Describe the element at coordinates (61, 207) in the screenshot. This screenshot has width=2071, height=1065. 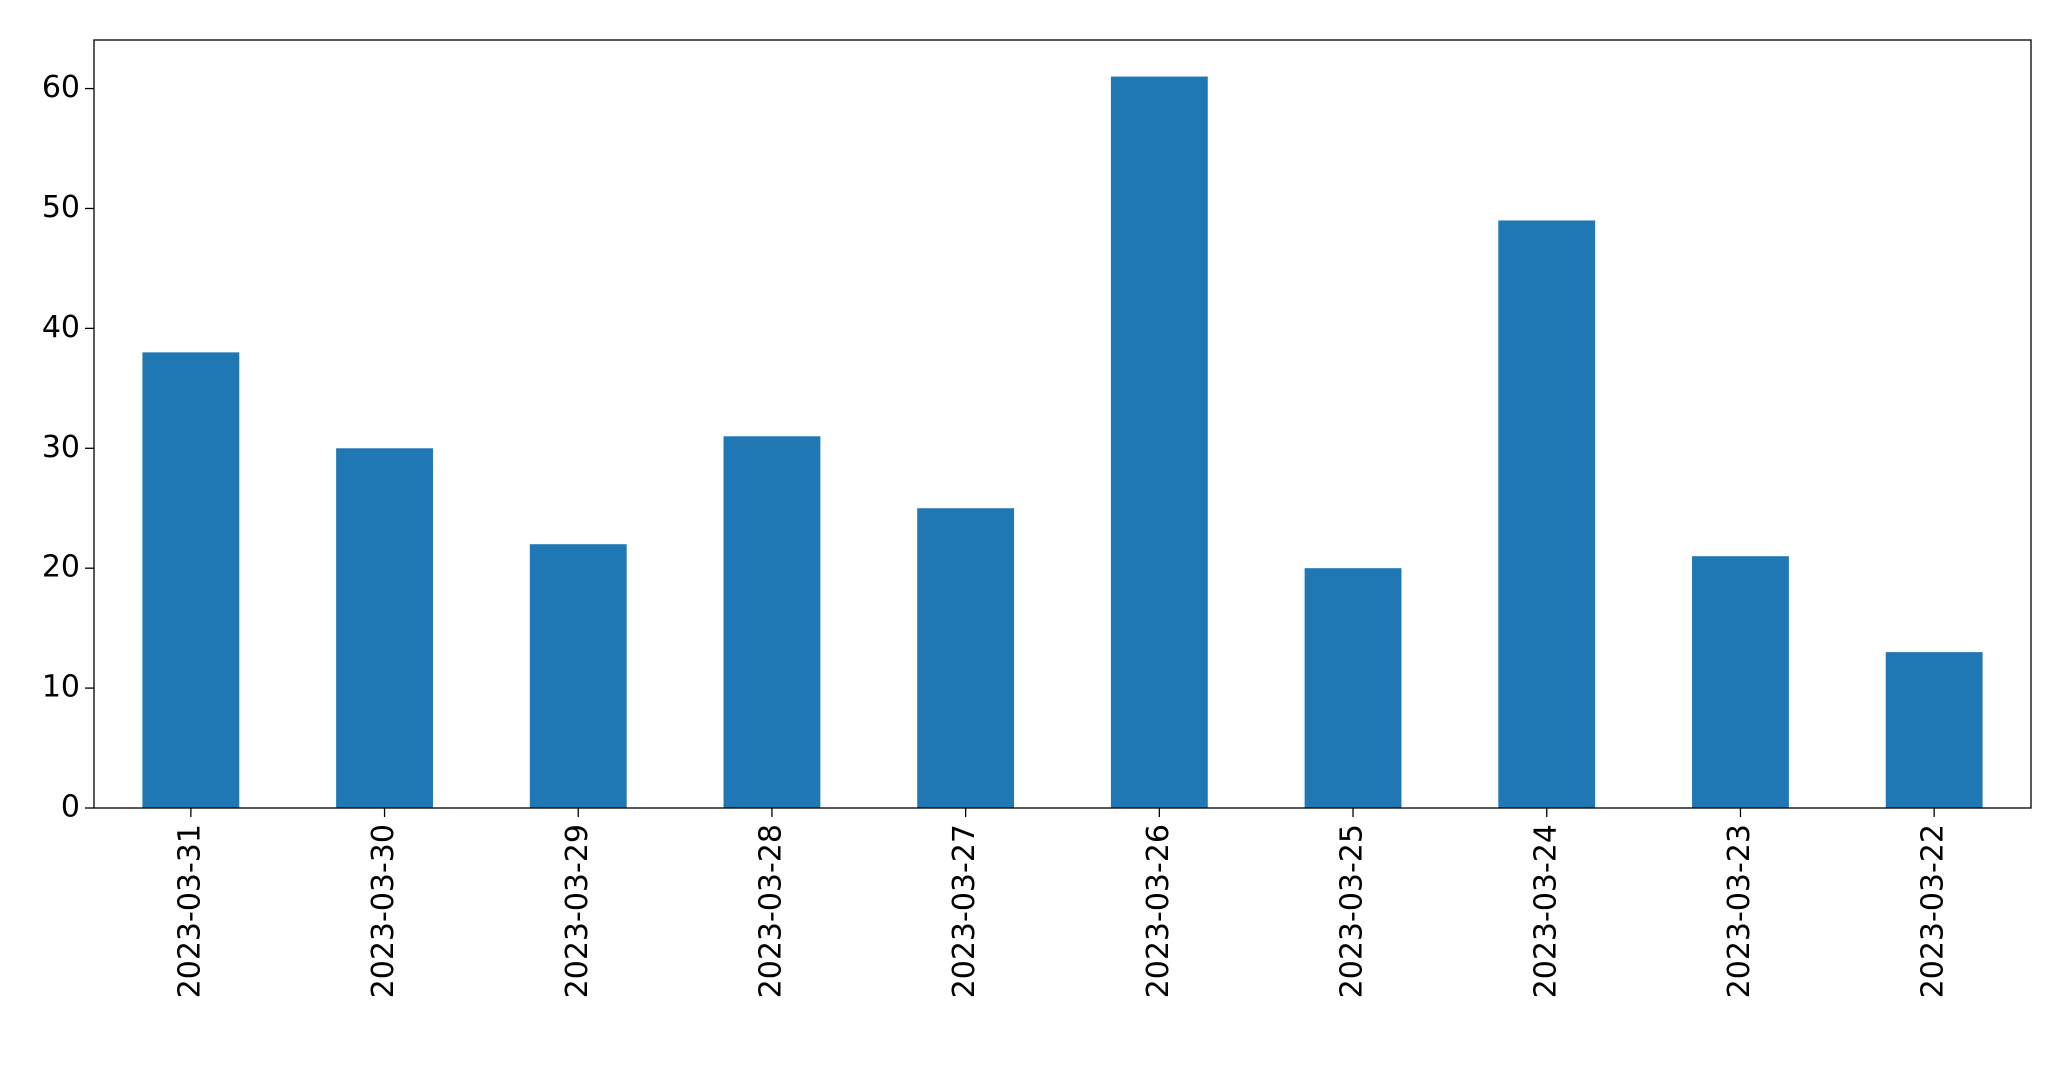
I see `y-tick-label: 50` at that location.